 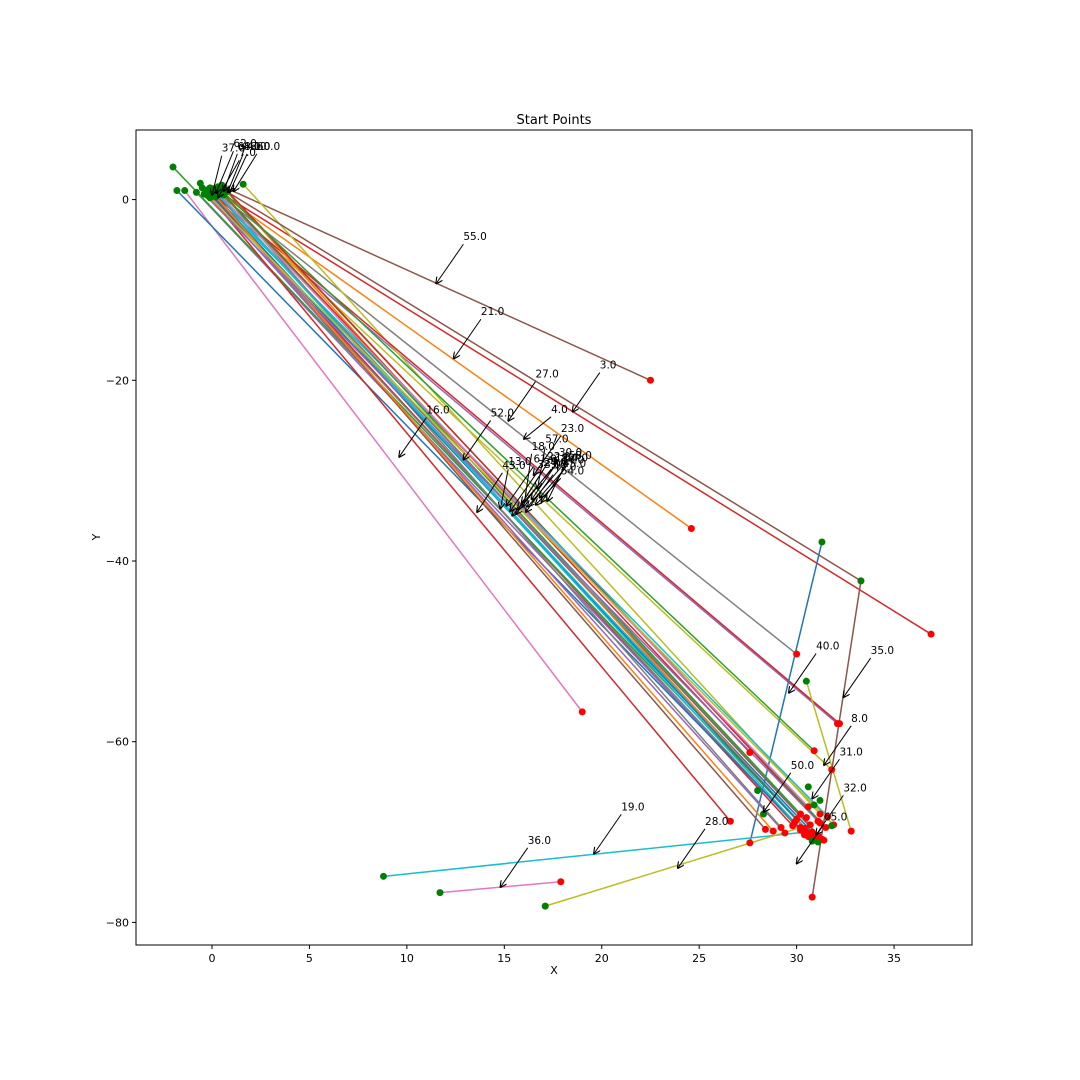 I want to click on annotation-arrow-19.0, so click(x=608, y=833).